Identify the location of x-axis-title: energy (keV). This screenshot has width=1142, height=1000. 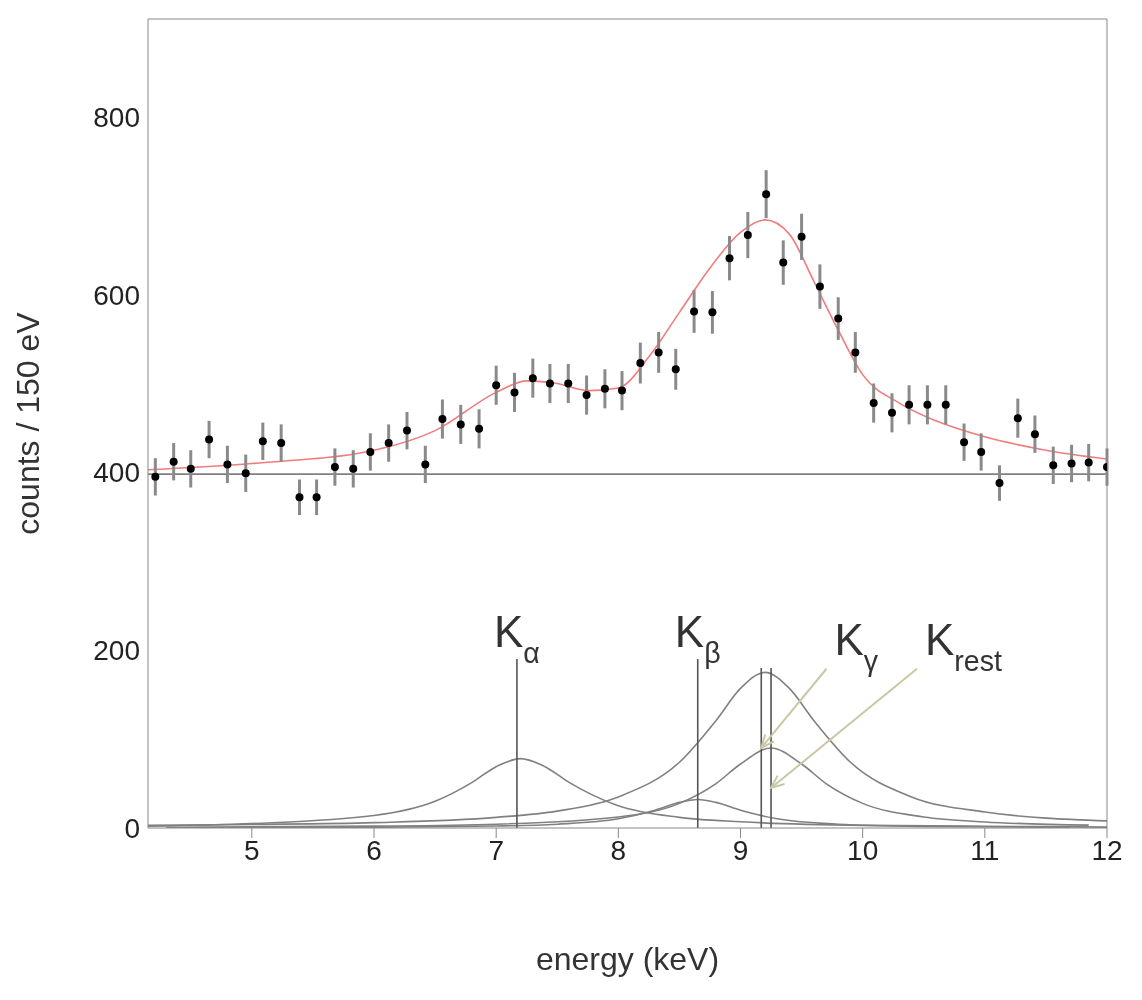
(627, 959).